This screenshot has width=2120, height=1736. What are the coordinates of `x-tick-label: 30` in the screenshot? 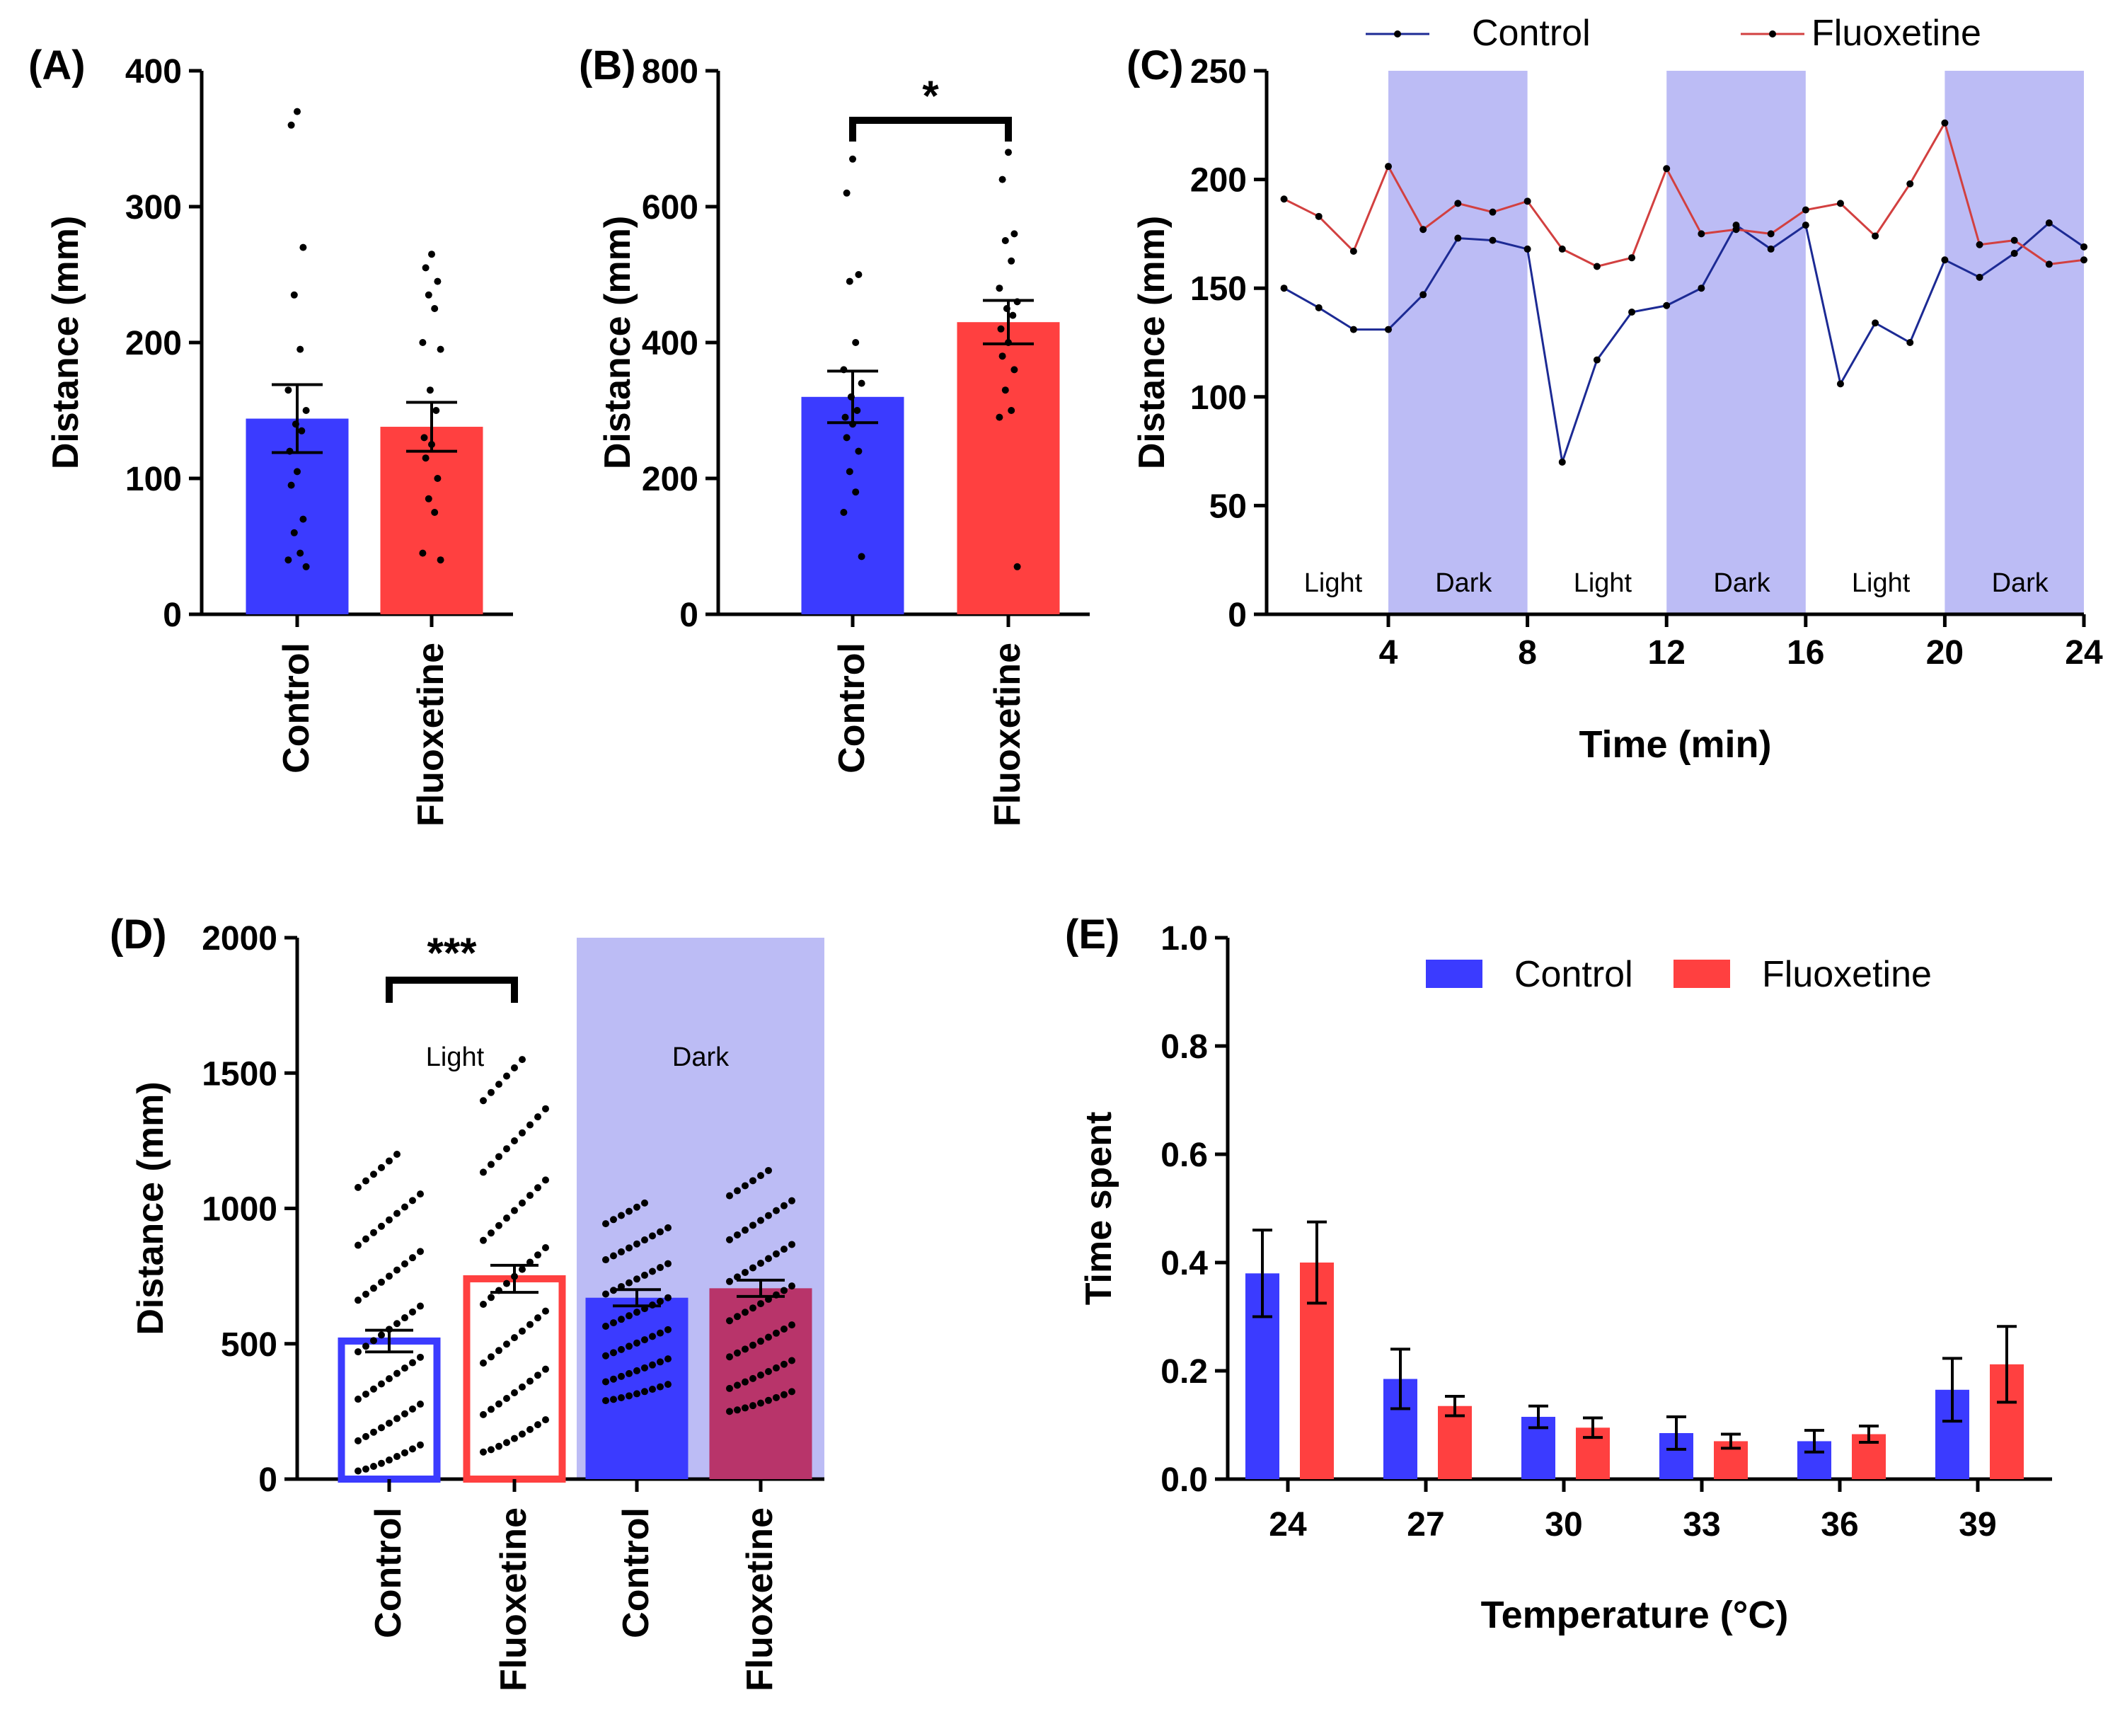 It's located at (1564, 1525).